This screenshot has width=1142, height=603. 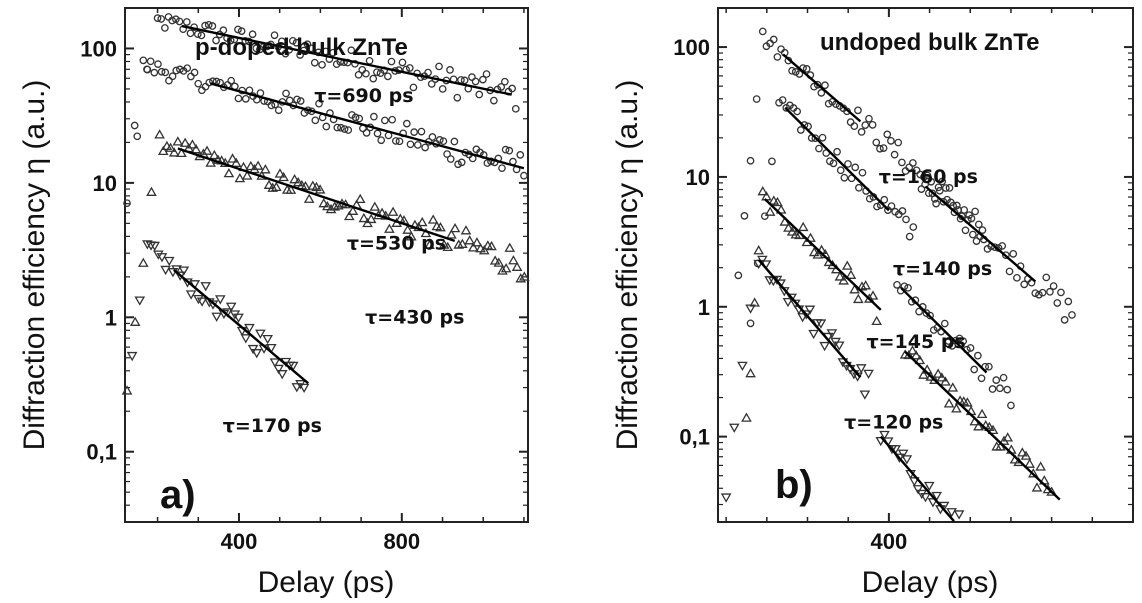 What do you see at coordinates (698, 177) in the screenshot?
I see `y-tick-label: 10` at bounding box center [698, 177].